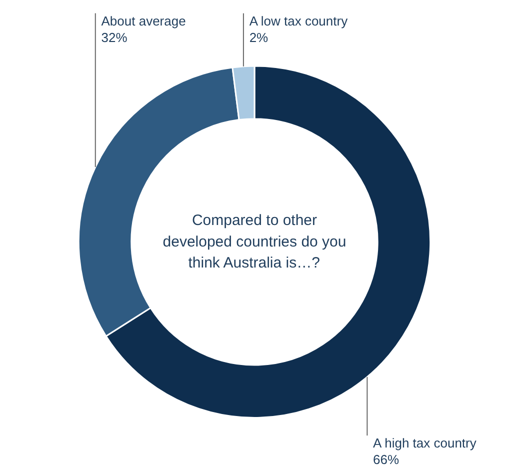 Image resolution: width=508 pixels, height=475 pixels. I want to click on text: Compared to other developed countries do you think Australia is…?, so click(254, 242).